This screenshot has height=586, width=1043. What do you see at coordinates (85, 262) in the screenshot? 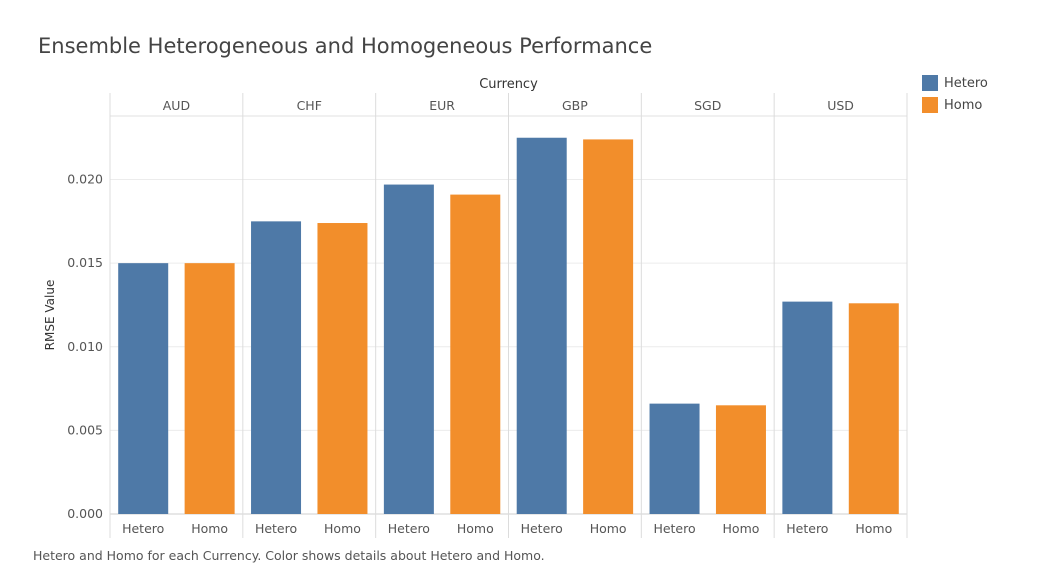
I see `y-tick-label: 0.015` at bounding box center [85, 262].